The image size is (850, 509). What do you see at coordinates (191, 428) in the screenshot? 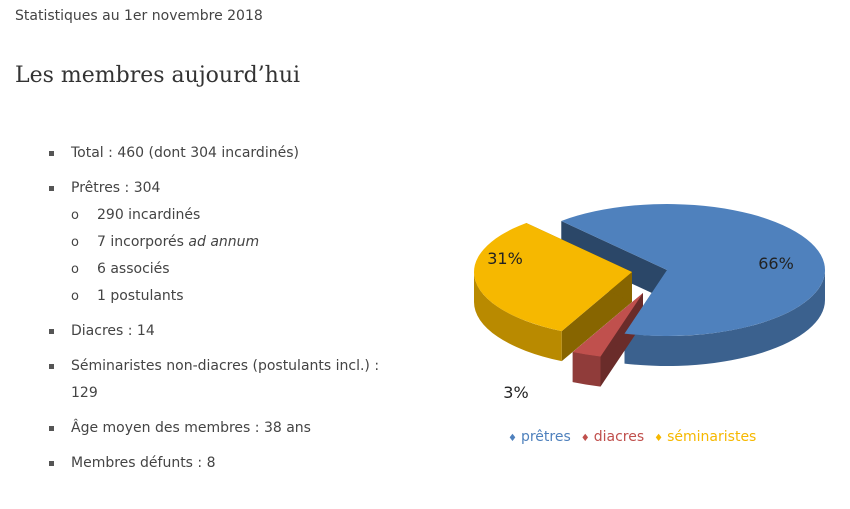
I see `stat-age: Âge moyen des membres : 38 ans` at bounding box center [191, 428].